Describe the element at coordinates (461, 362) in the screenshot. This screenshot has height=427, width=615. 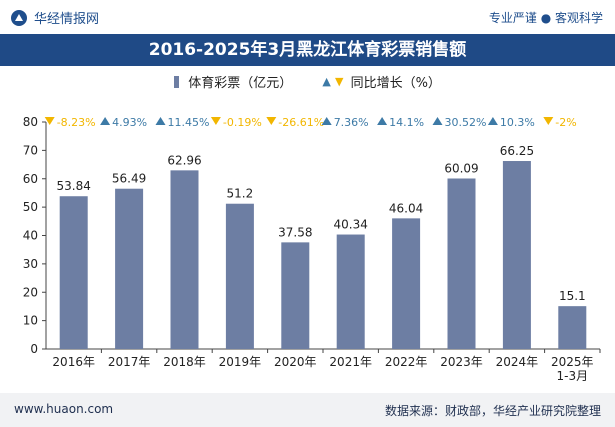
I see `x-tick-label: 2023年` at that location.